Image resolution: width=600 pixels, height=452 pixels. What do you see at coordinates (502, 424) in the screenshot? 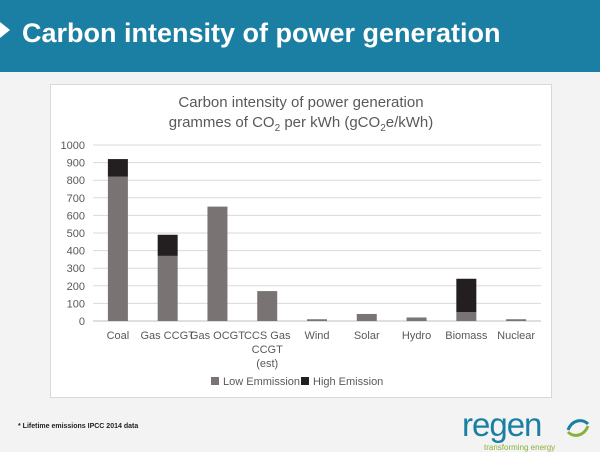
I see `logo-word: regen` at bounding box center [502, 424].